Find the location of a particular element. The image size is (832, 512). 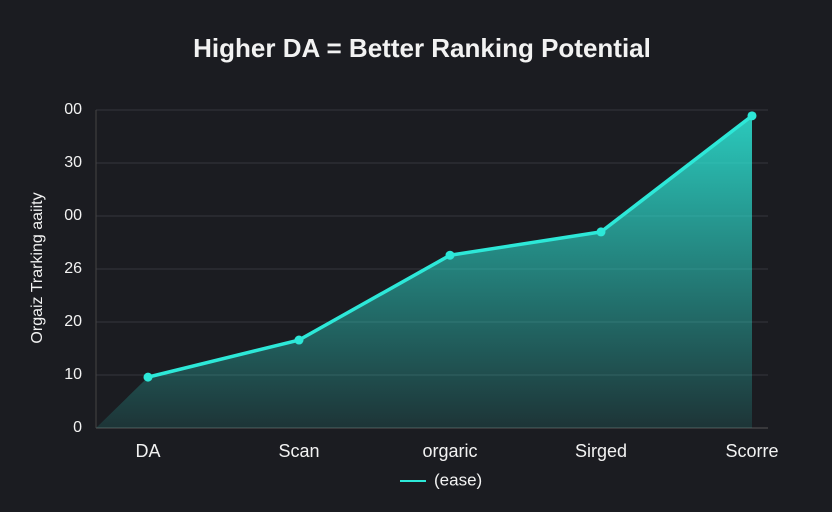

x-tick-label: Scorre is located at coordinates (751, 451).